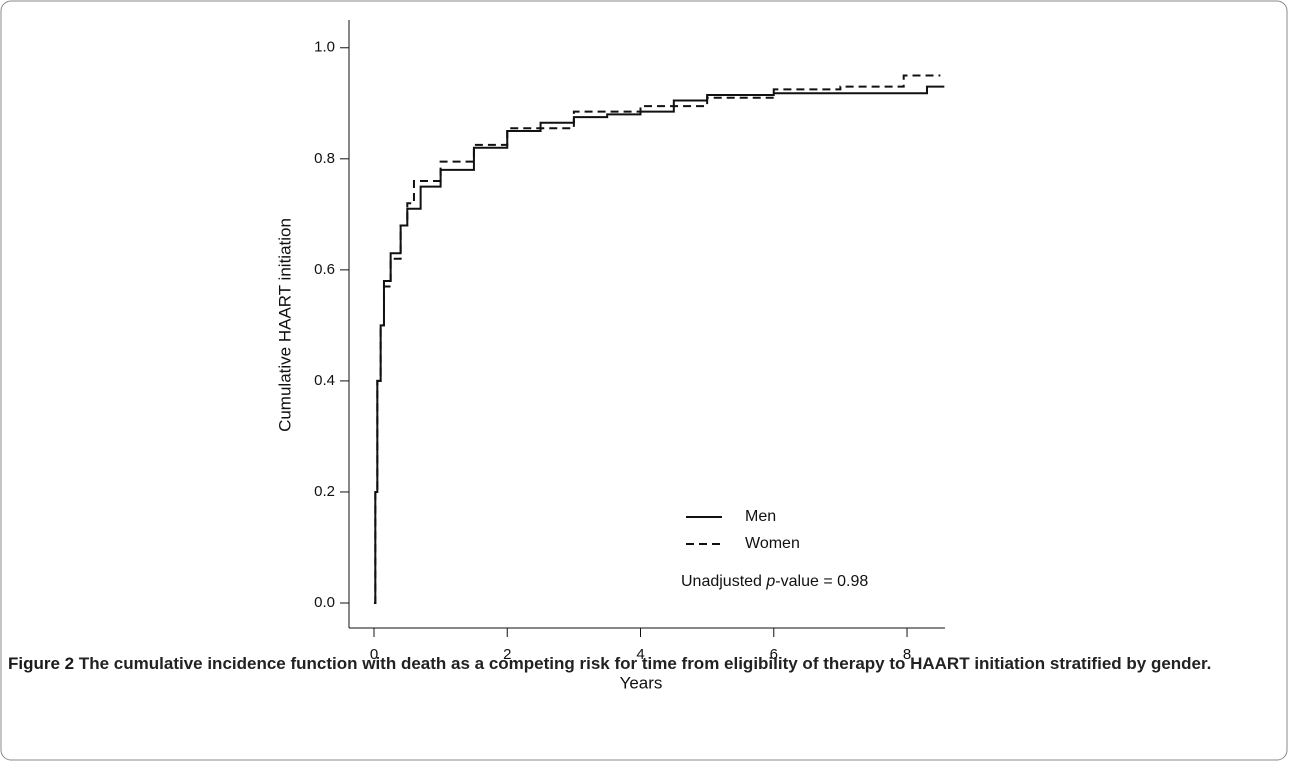 The width and height of the screenshot is (1289, 763). What do you see at coordinates (324, 47) in the screenshot?
I see `y-tick-label: 1.0` at bounding box center [324, 47].